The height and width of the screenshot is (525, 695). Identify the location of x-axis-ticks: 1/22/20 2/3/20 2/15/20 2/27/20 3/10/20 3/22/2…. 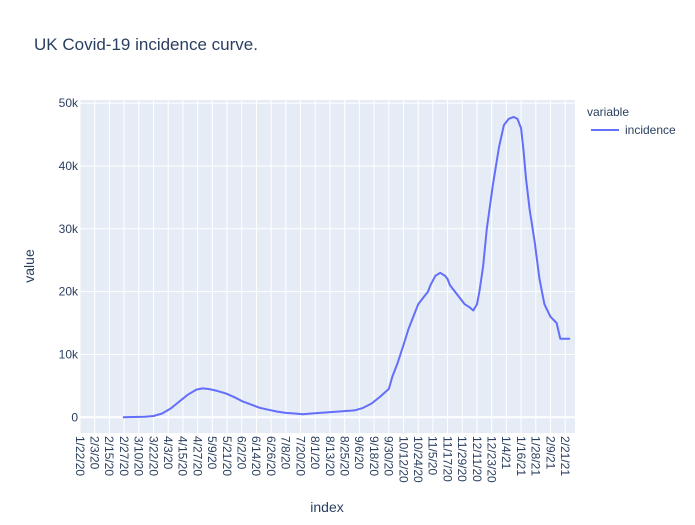
(322, 459).